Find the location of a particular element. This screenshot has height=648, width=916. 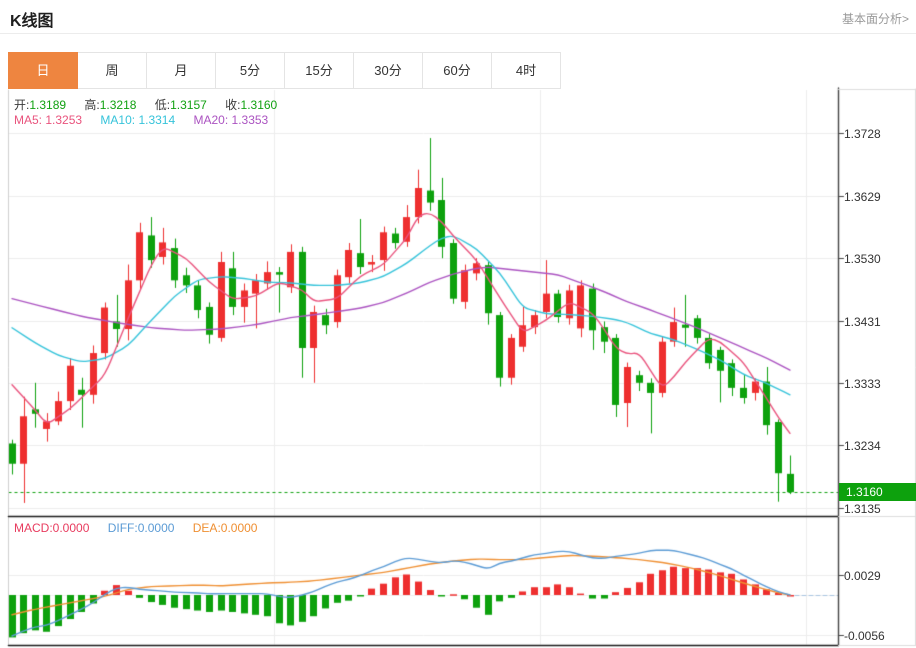

macd-value: 0.0000 is located at coordinates (71, 528).